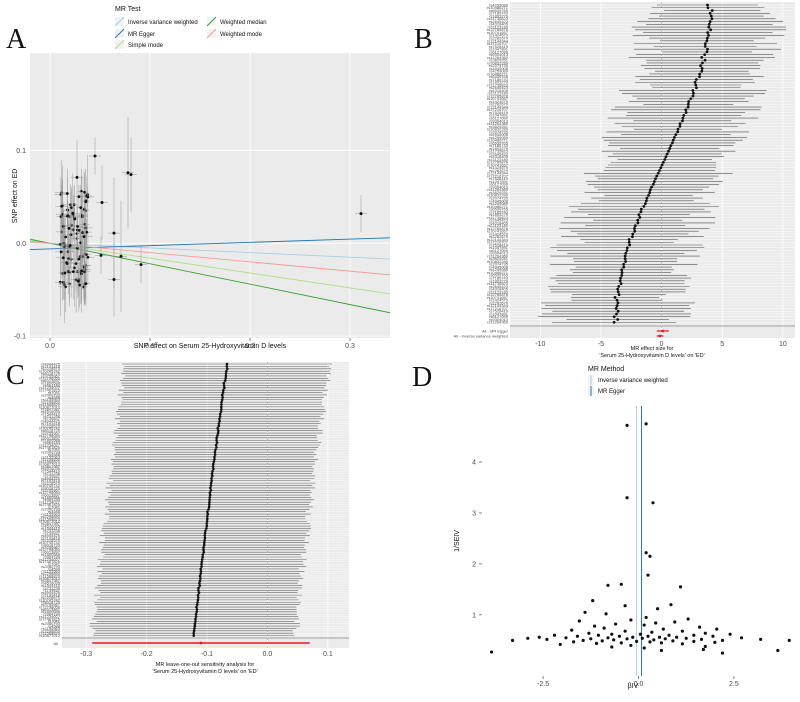  Describe the element at coordinates (498, 62) in the screenshot. I see `panel-b-snp-label: rs10832289` at that location.